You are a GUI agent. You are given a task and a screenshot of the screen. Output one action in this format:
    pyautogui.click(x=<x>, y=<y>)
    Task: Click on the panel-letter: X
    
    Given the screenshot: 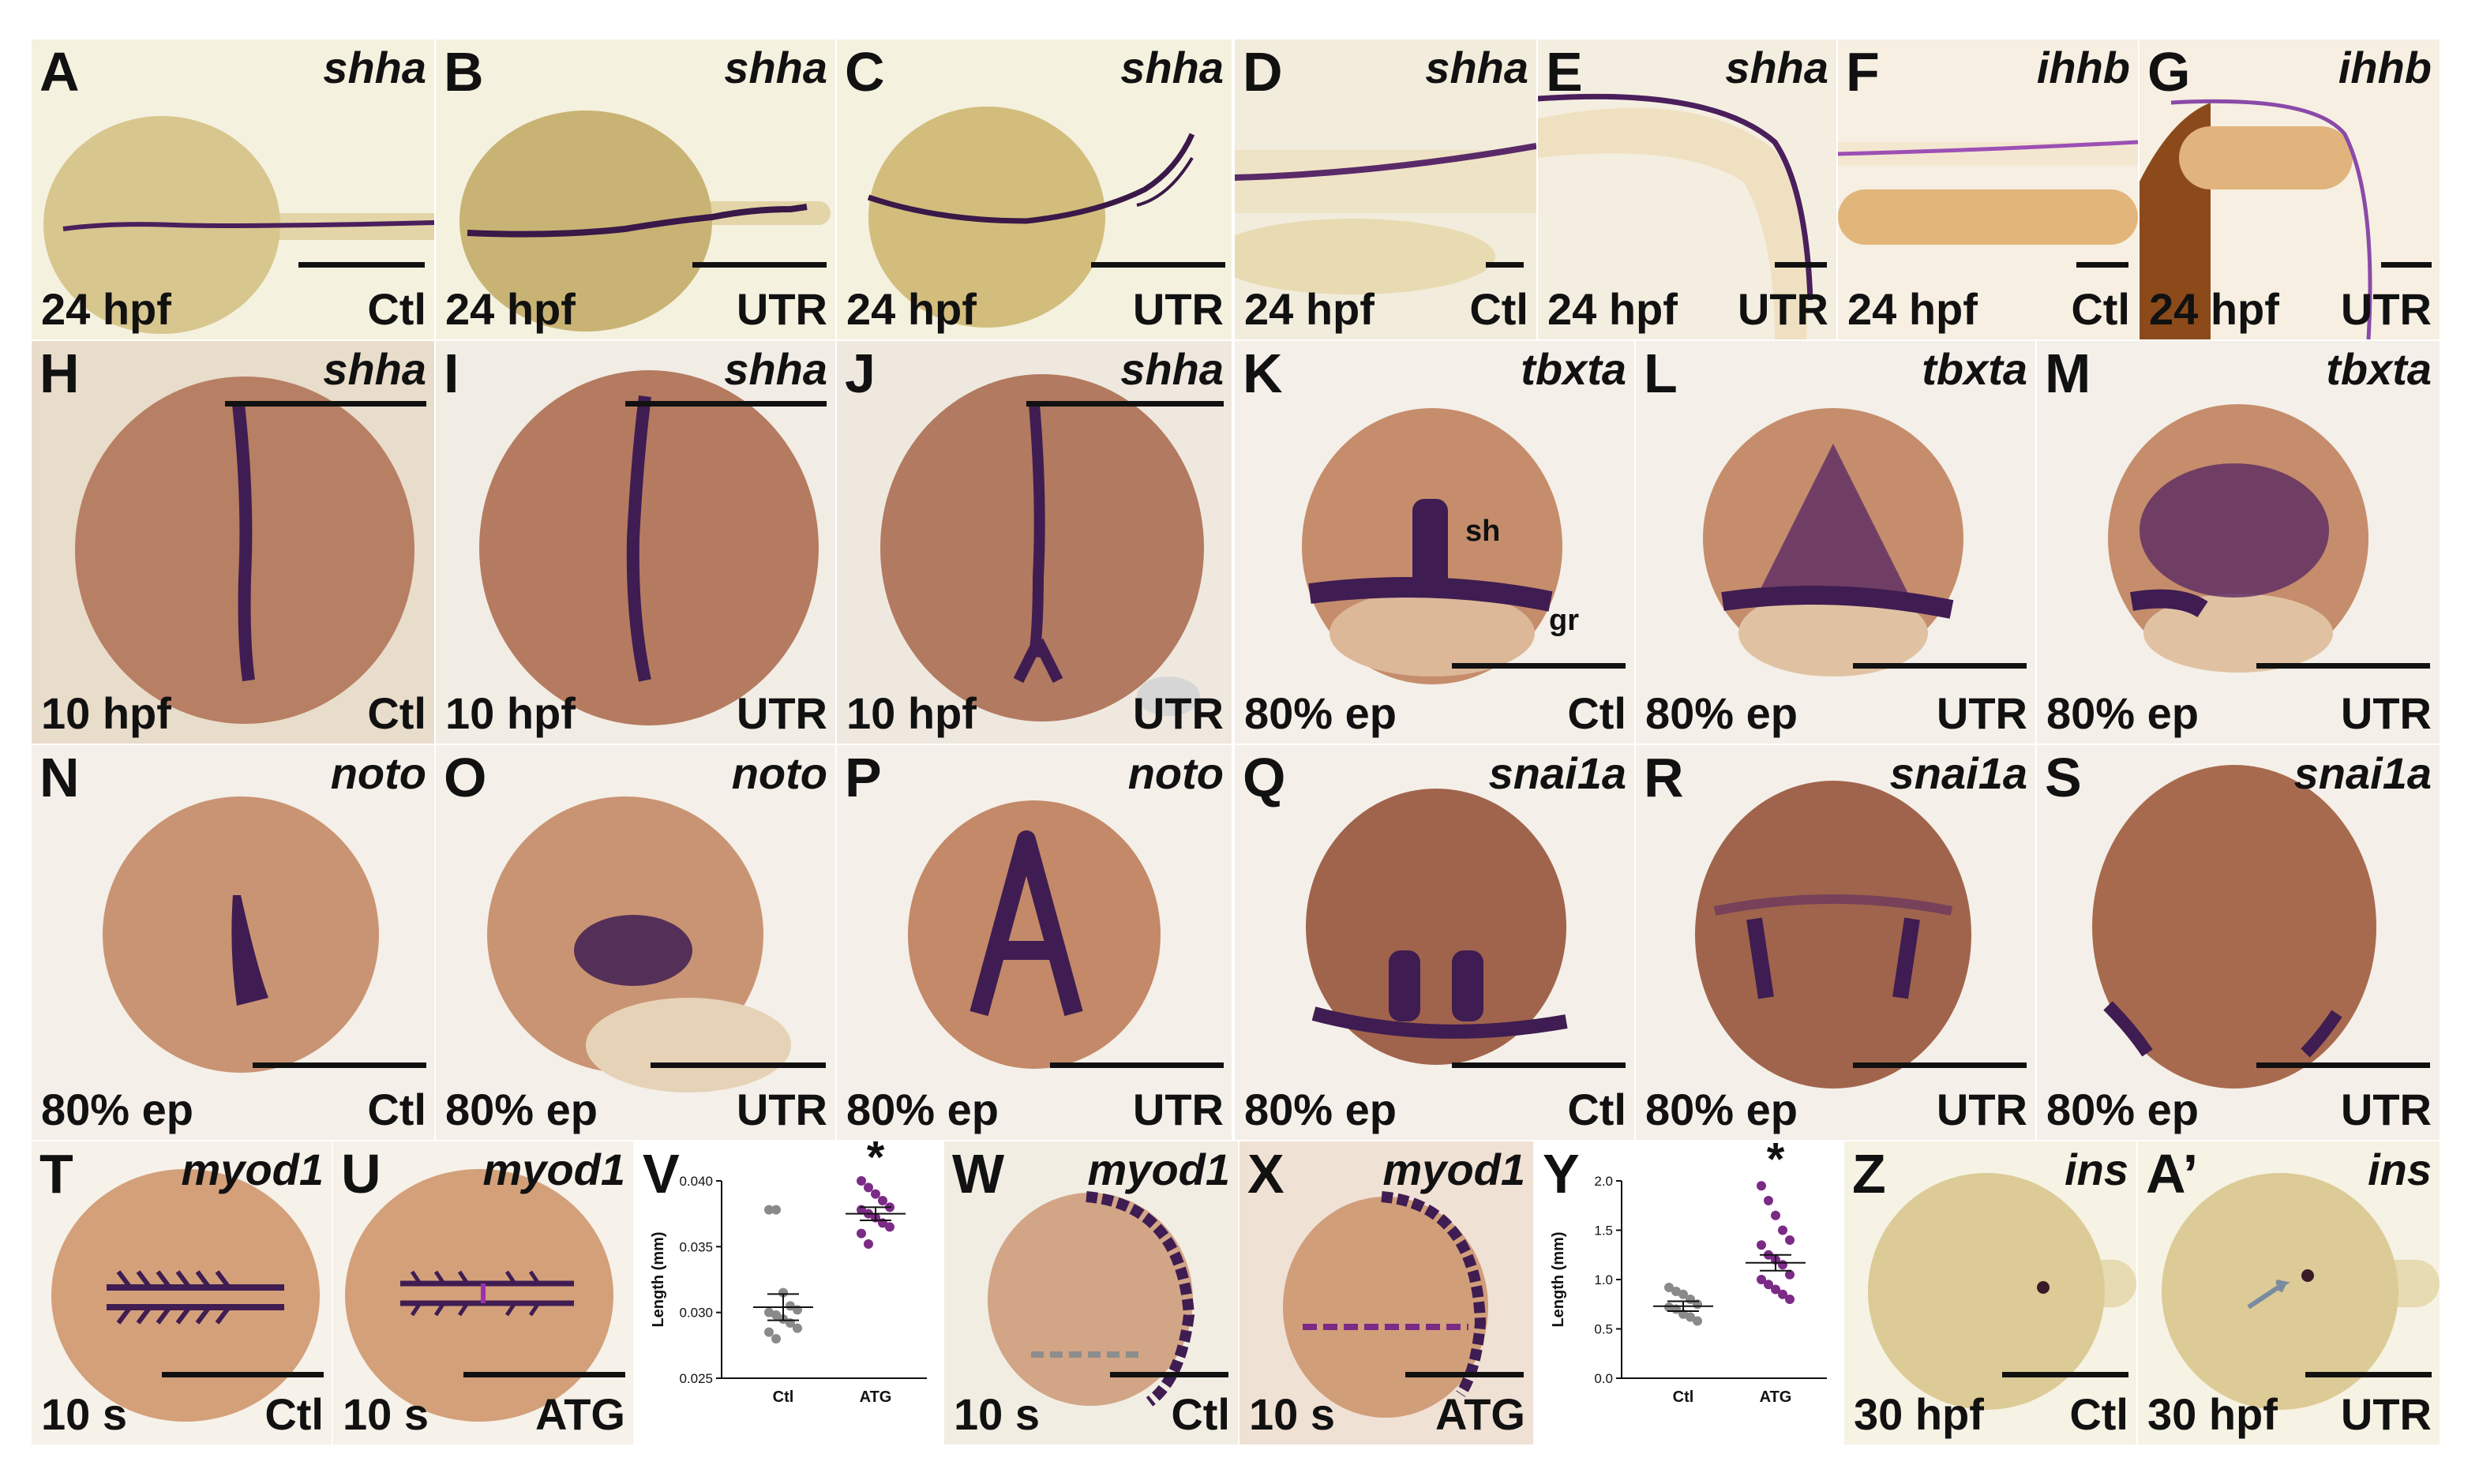 What is the action you would take?
    pyautogui.click(x=1266, y=1174)
    